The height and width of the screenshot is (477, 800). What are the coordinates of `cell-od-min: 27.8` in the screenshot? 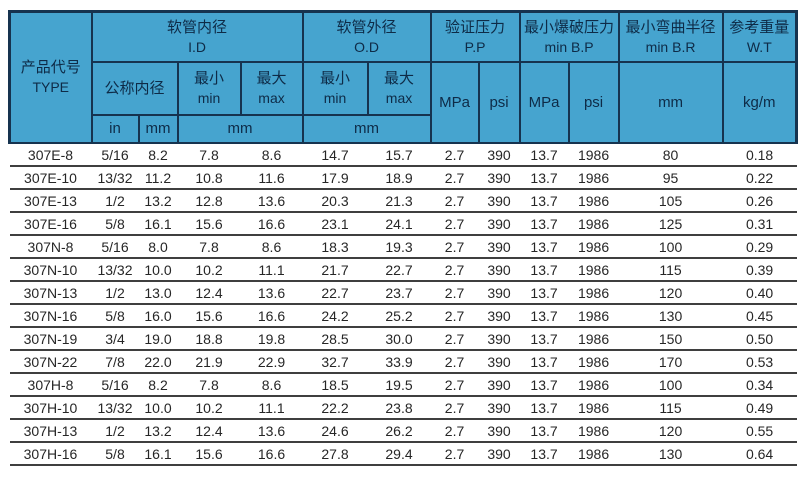 It's located at (335, 454).